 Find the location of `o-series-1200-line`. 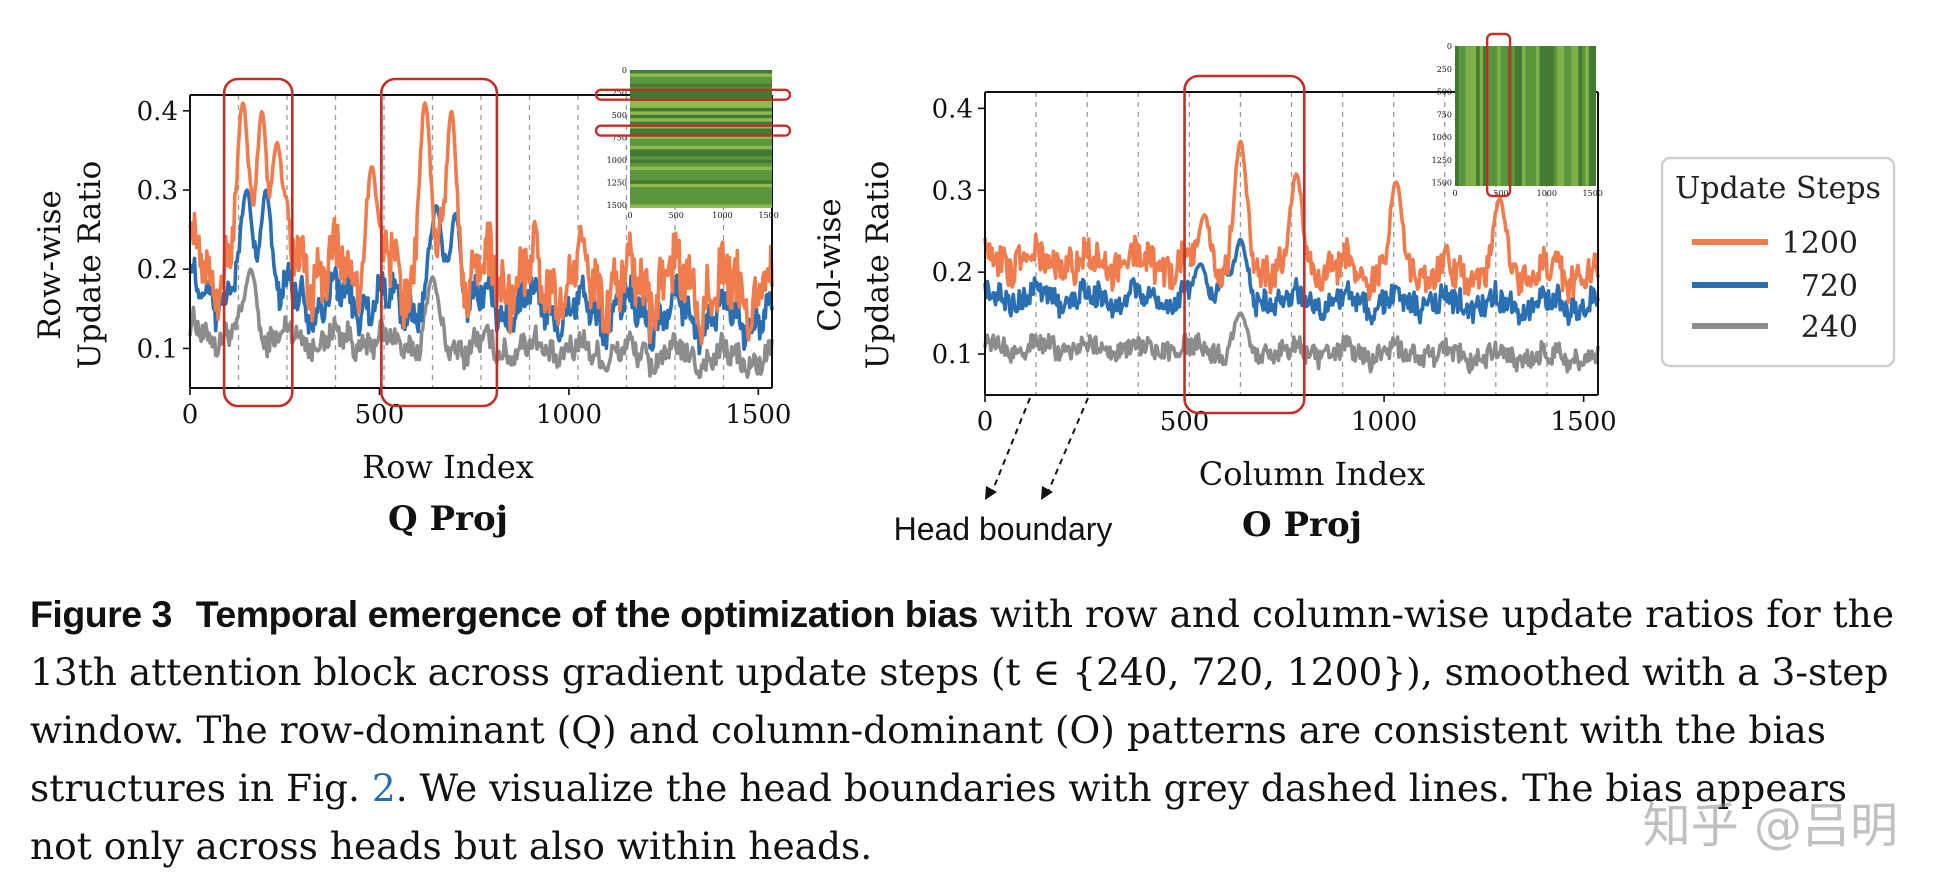

o-series-1200-line is located at coordinates (1291, 222).